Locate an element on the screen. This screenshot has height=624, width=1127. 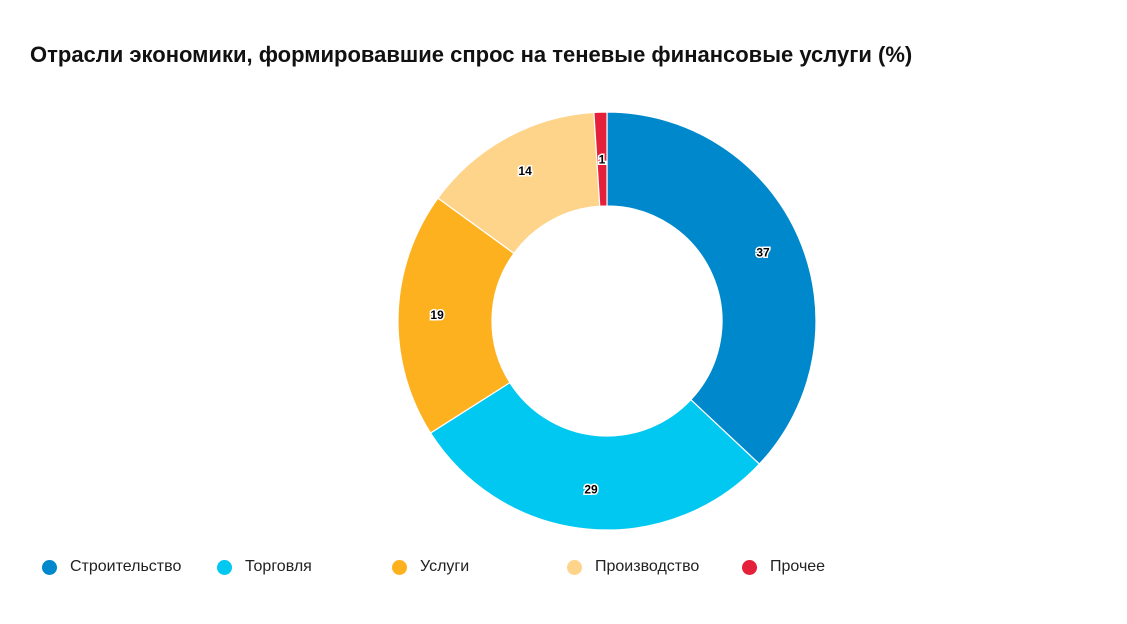
legend-item: Строительство is located at coordinates (111, 567).